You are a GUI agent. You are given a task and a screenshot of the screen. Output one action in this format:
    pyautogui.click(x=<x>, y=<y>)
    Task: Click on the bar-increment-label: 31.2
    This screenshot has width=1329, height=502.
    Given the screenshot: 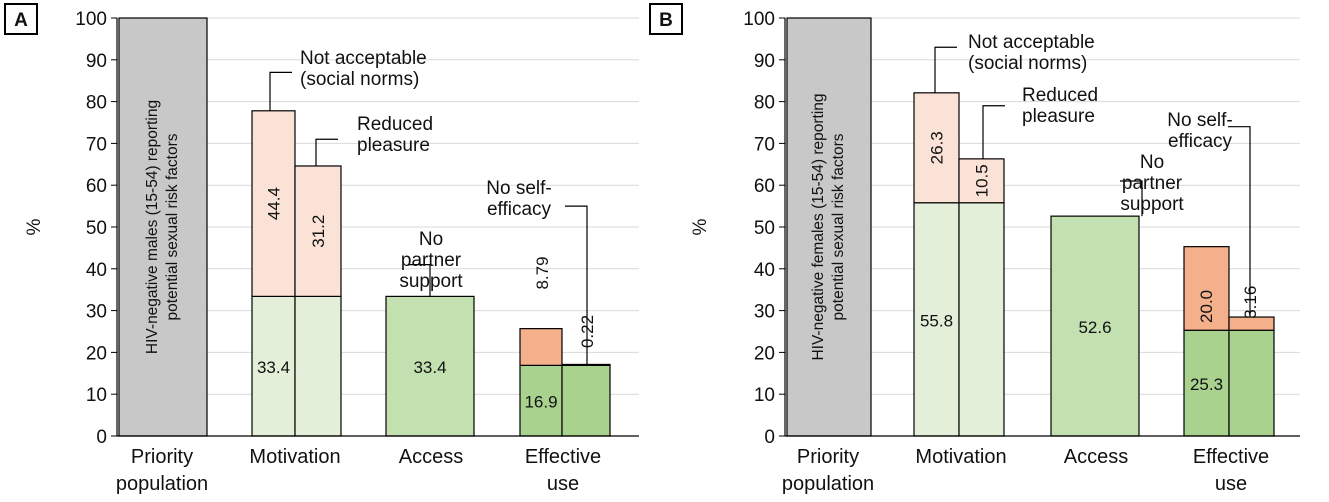 What is the action you would take?
    pyautogui.click(x=318, y=231)
    